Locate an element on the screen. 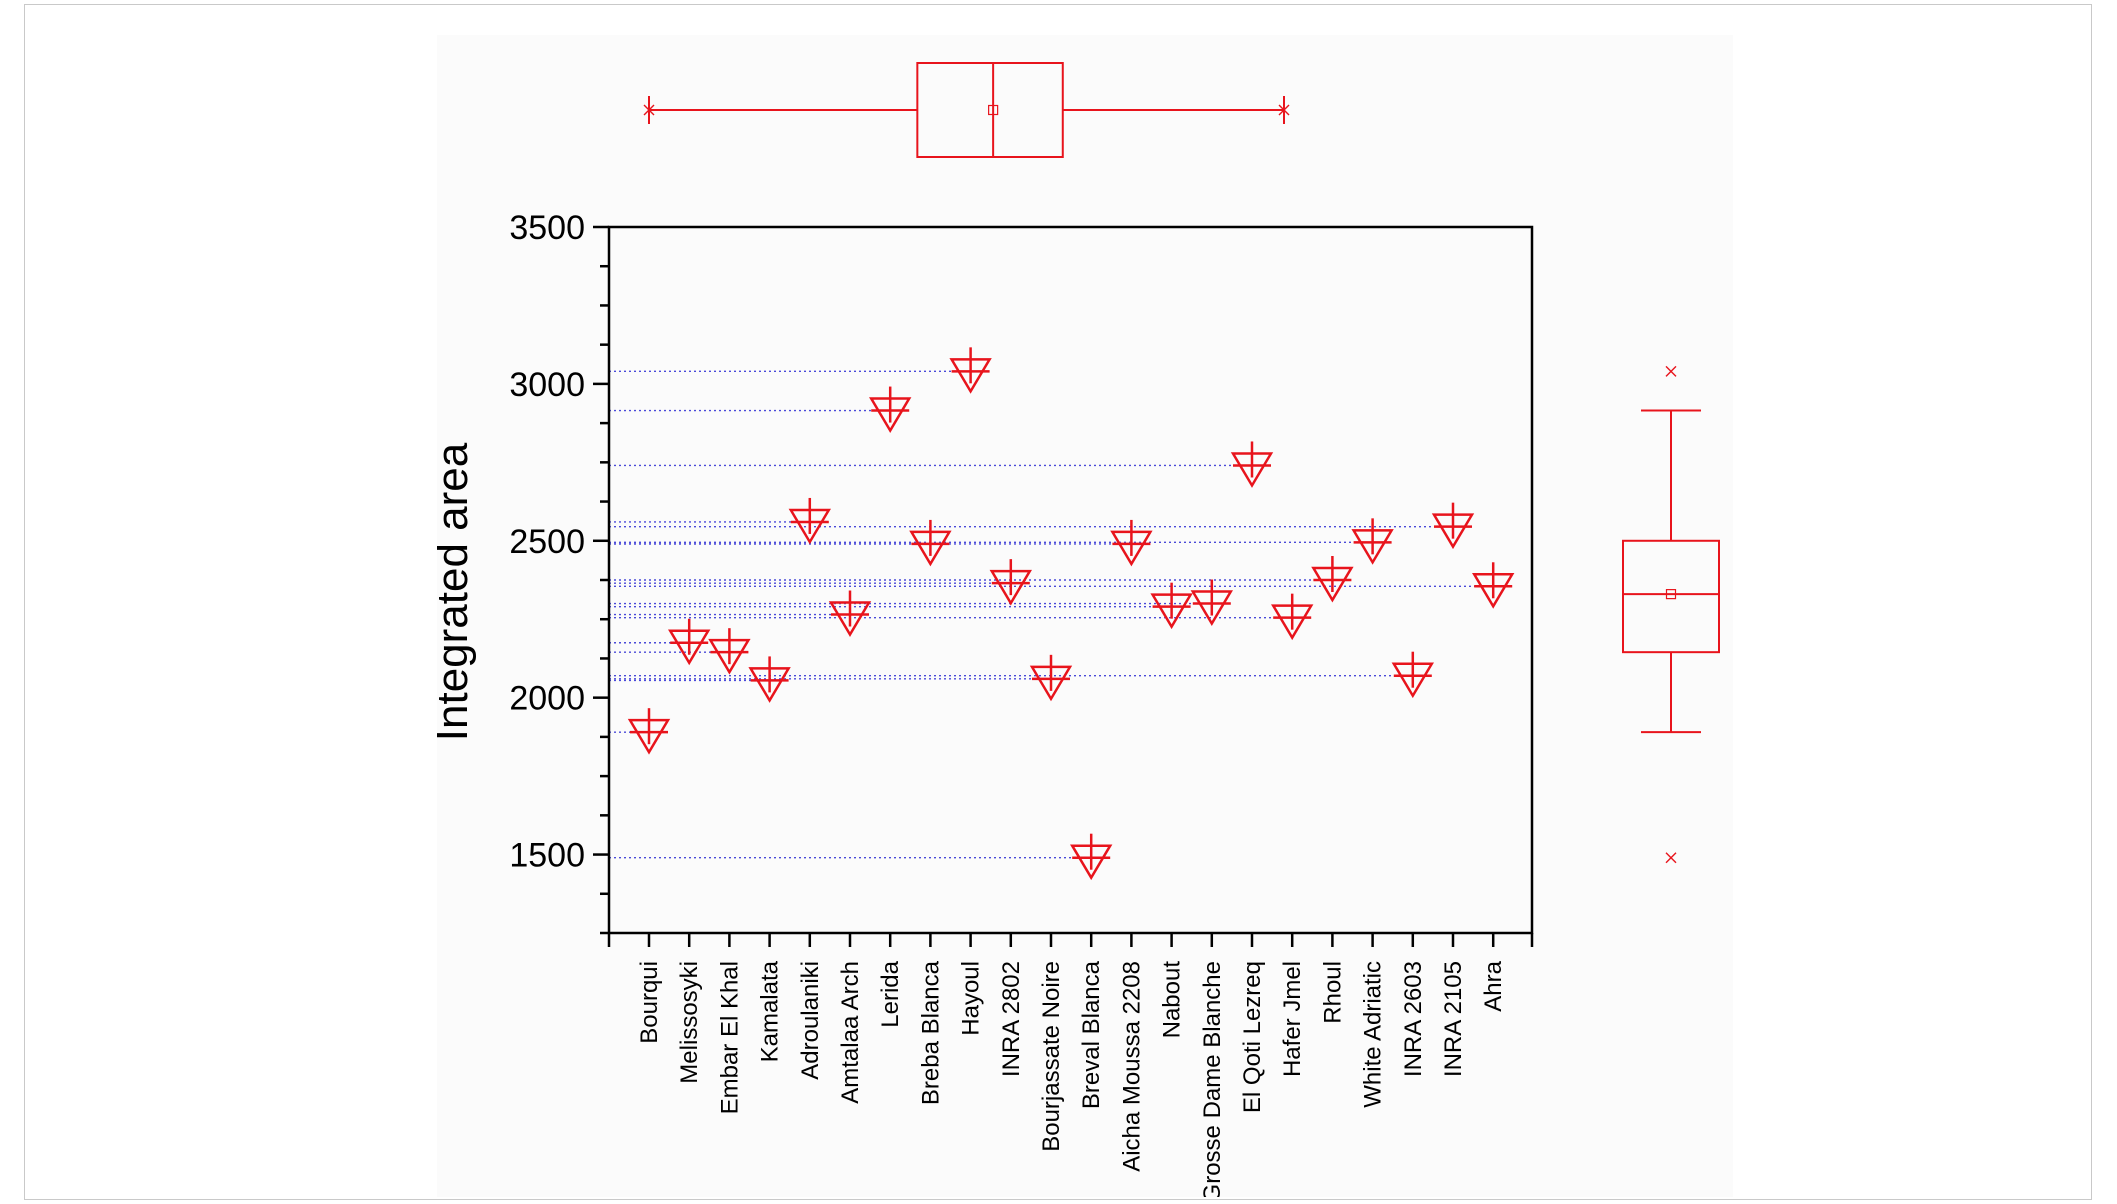 Image resolution: width=2117 pixels, height=1204 pixels. top-box is located at coordinates (990, 110).